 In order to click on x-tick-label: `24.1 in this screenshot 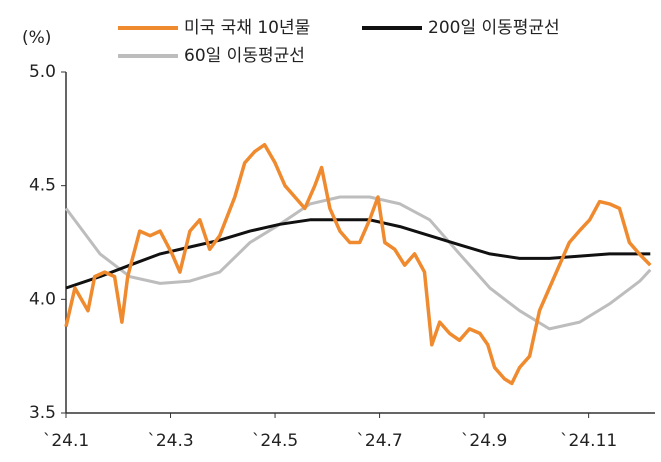, I will do `click(66, 441)`.